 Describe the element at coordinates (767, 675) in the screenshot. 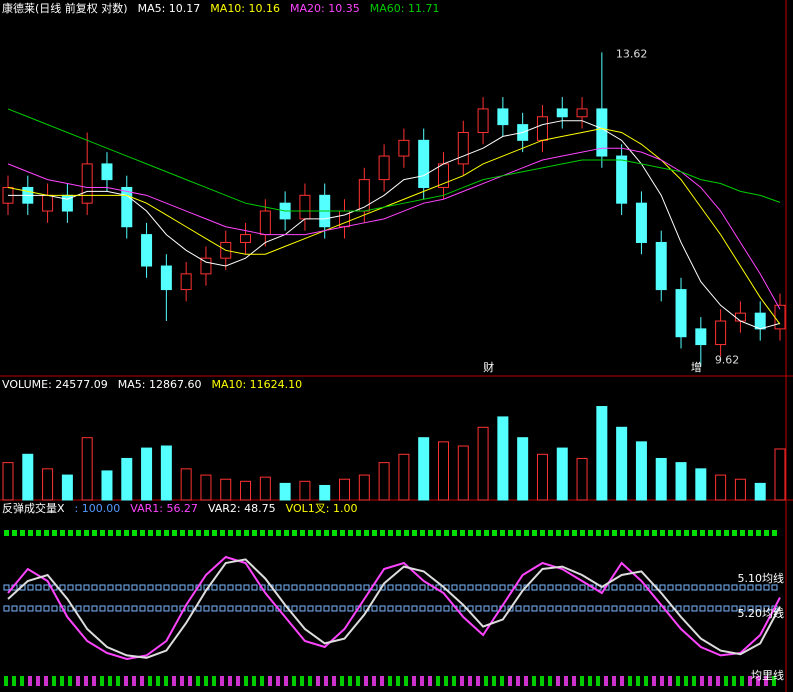

I see `side-label: 均里线` at that location.